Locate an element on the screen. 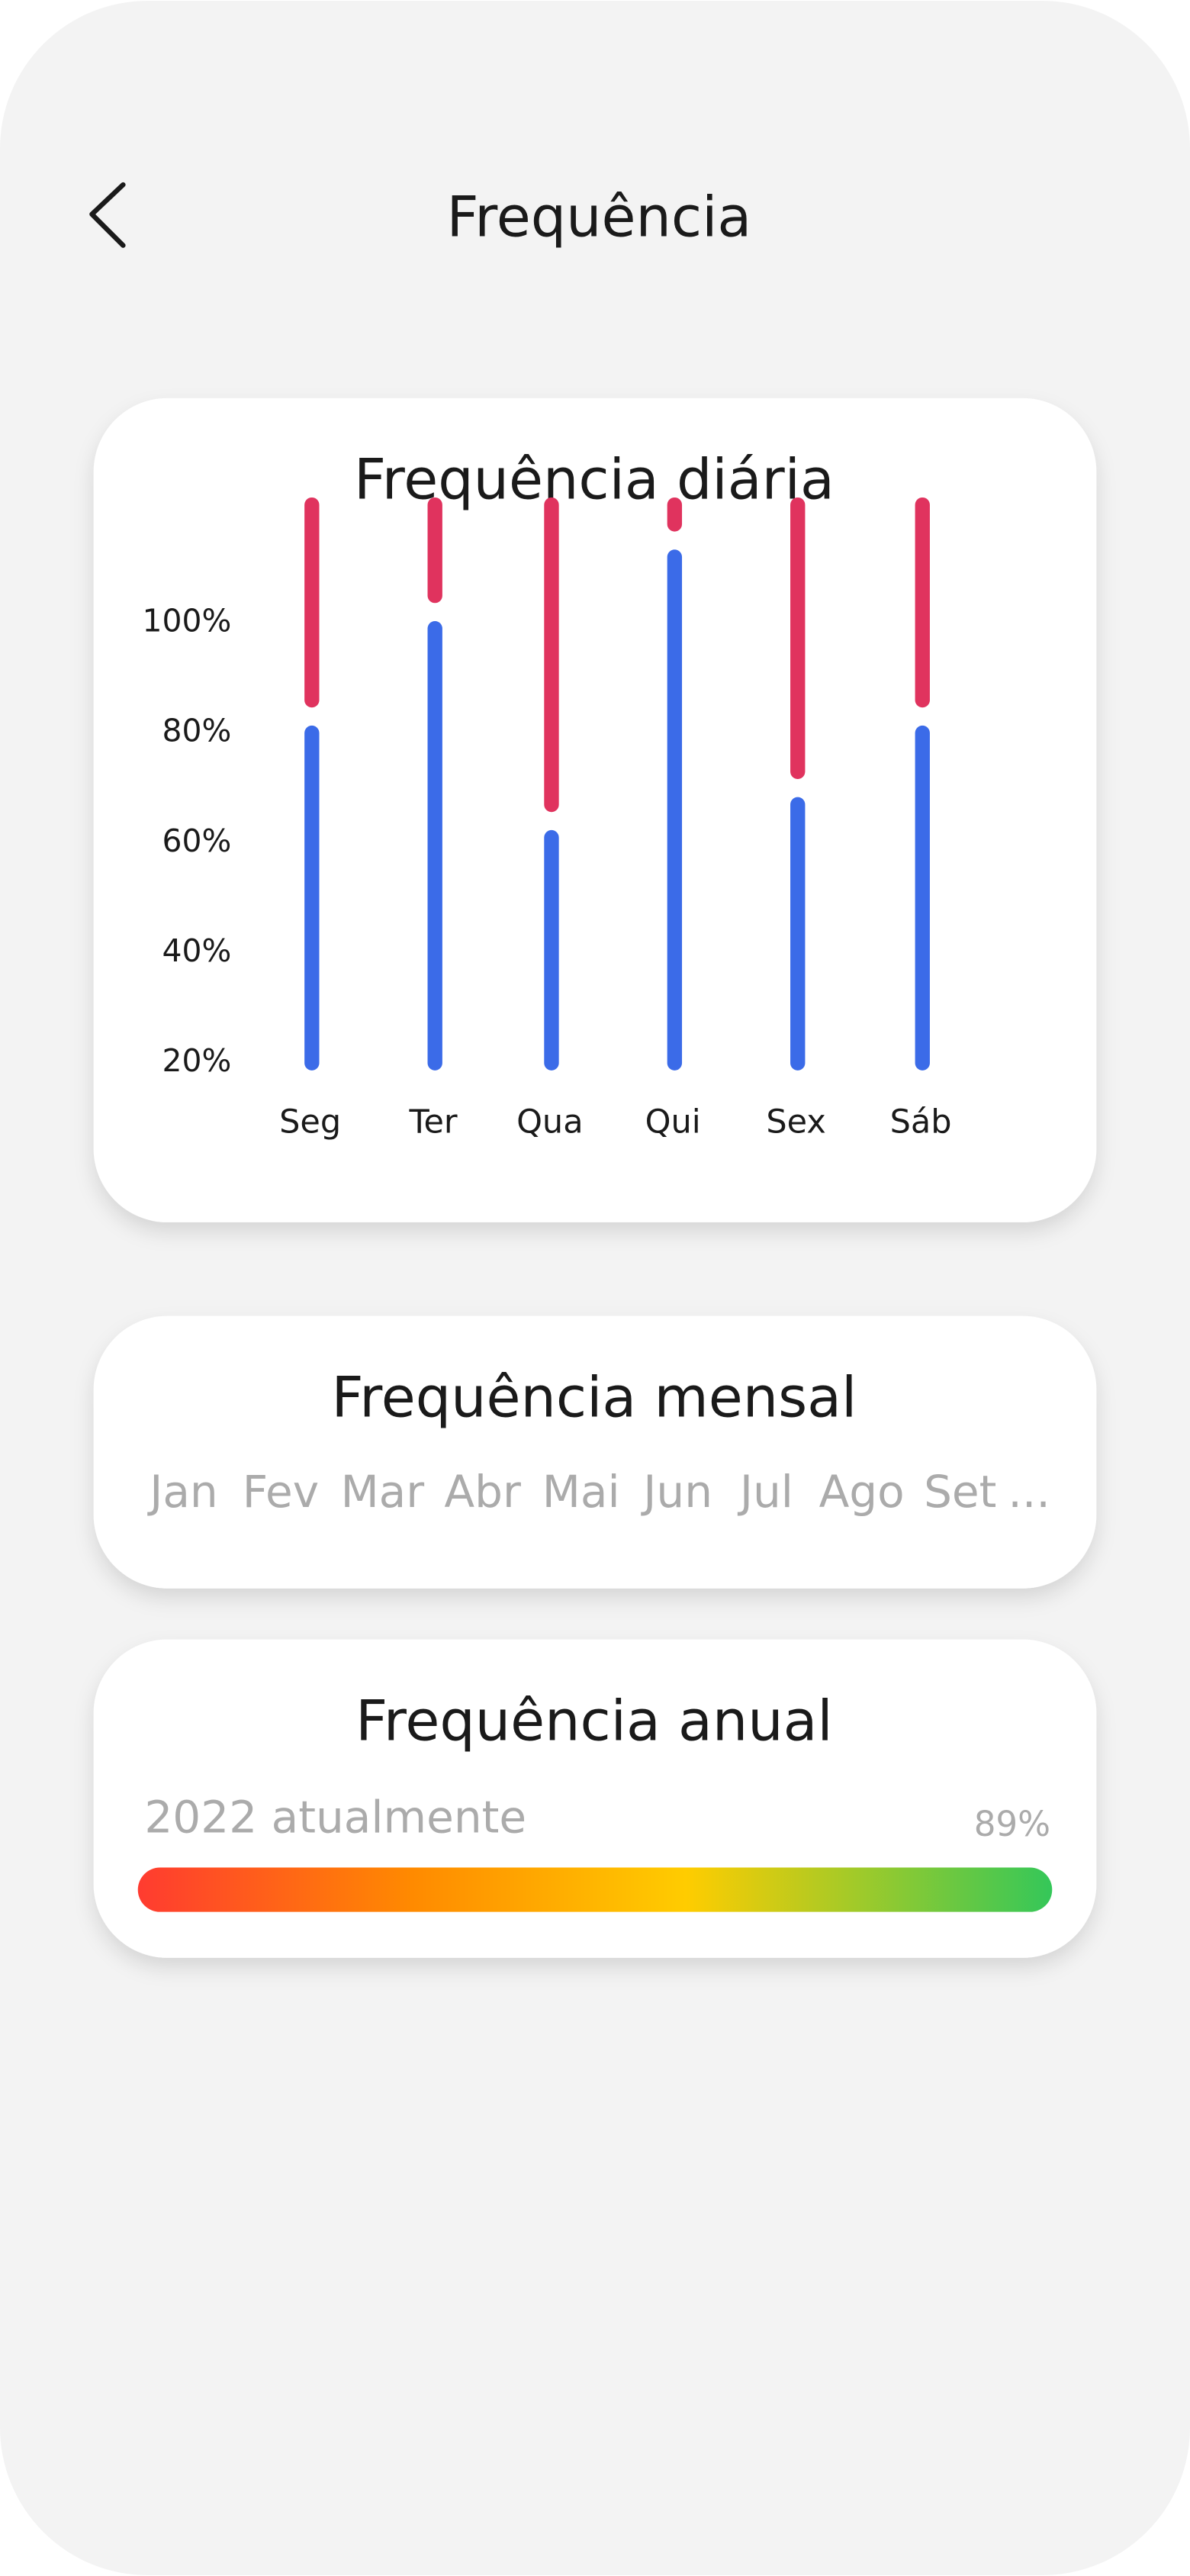  y-tick-label: 20% is located at coordinates (197, 1060).